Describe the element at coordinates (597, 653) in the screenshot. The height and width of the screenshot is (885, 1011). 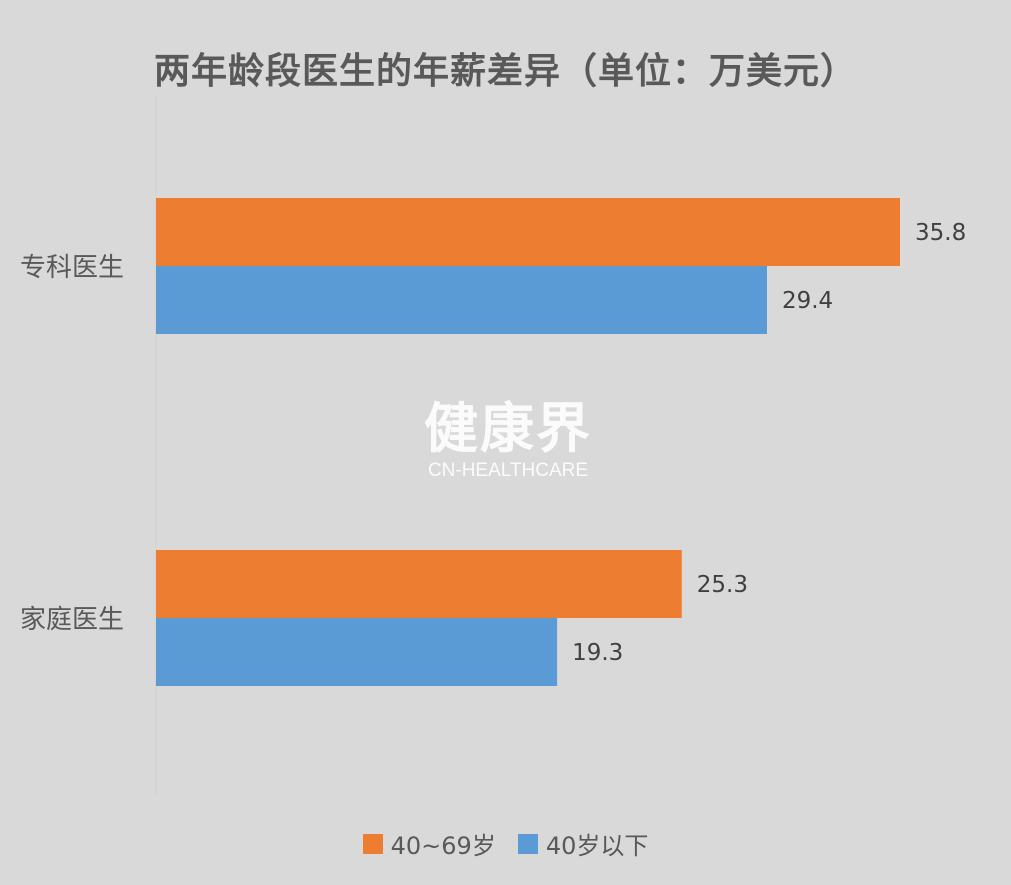
I see `data-label: 19.3` at that location.